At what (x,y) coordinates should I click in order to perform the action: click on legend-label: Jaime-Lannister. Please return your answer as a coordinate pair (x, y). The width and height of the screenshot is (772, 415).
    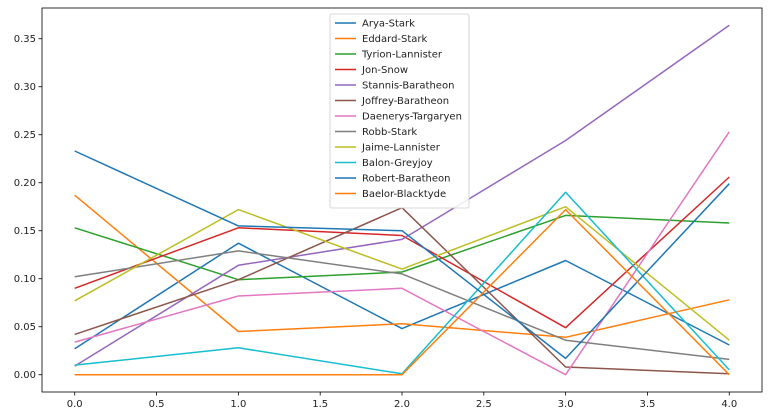
    Looking at the image, I should click on (401, 148).